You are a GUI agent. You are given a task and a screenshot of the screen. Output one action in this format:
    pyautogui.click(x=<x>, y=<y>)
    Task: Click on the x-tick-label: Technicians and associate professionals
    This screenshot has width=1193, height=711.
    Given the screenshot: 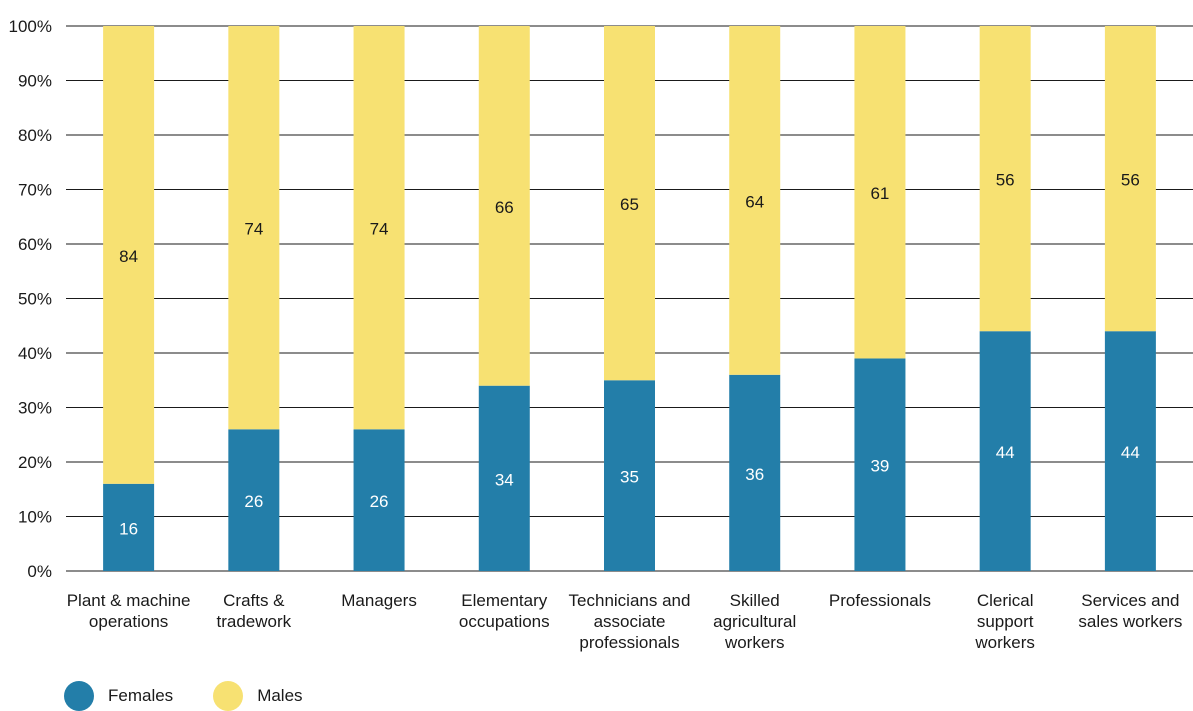 What is the action you would take?
    pyautogui.click(x=630, y=621)
    